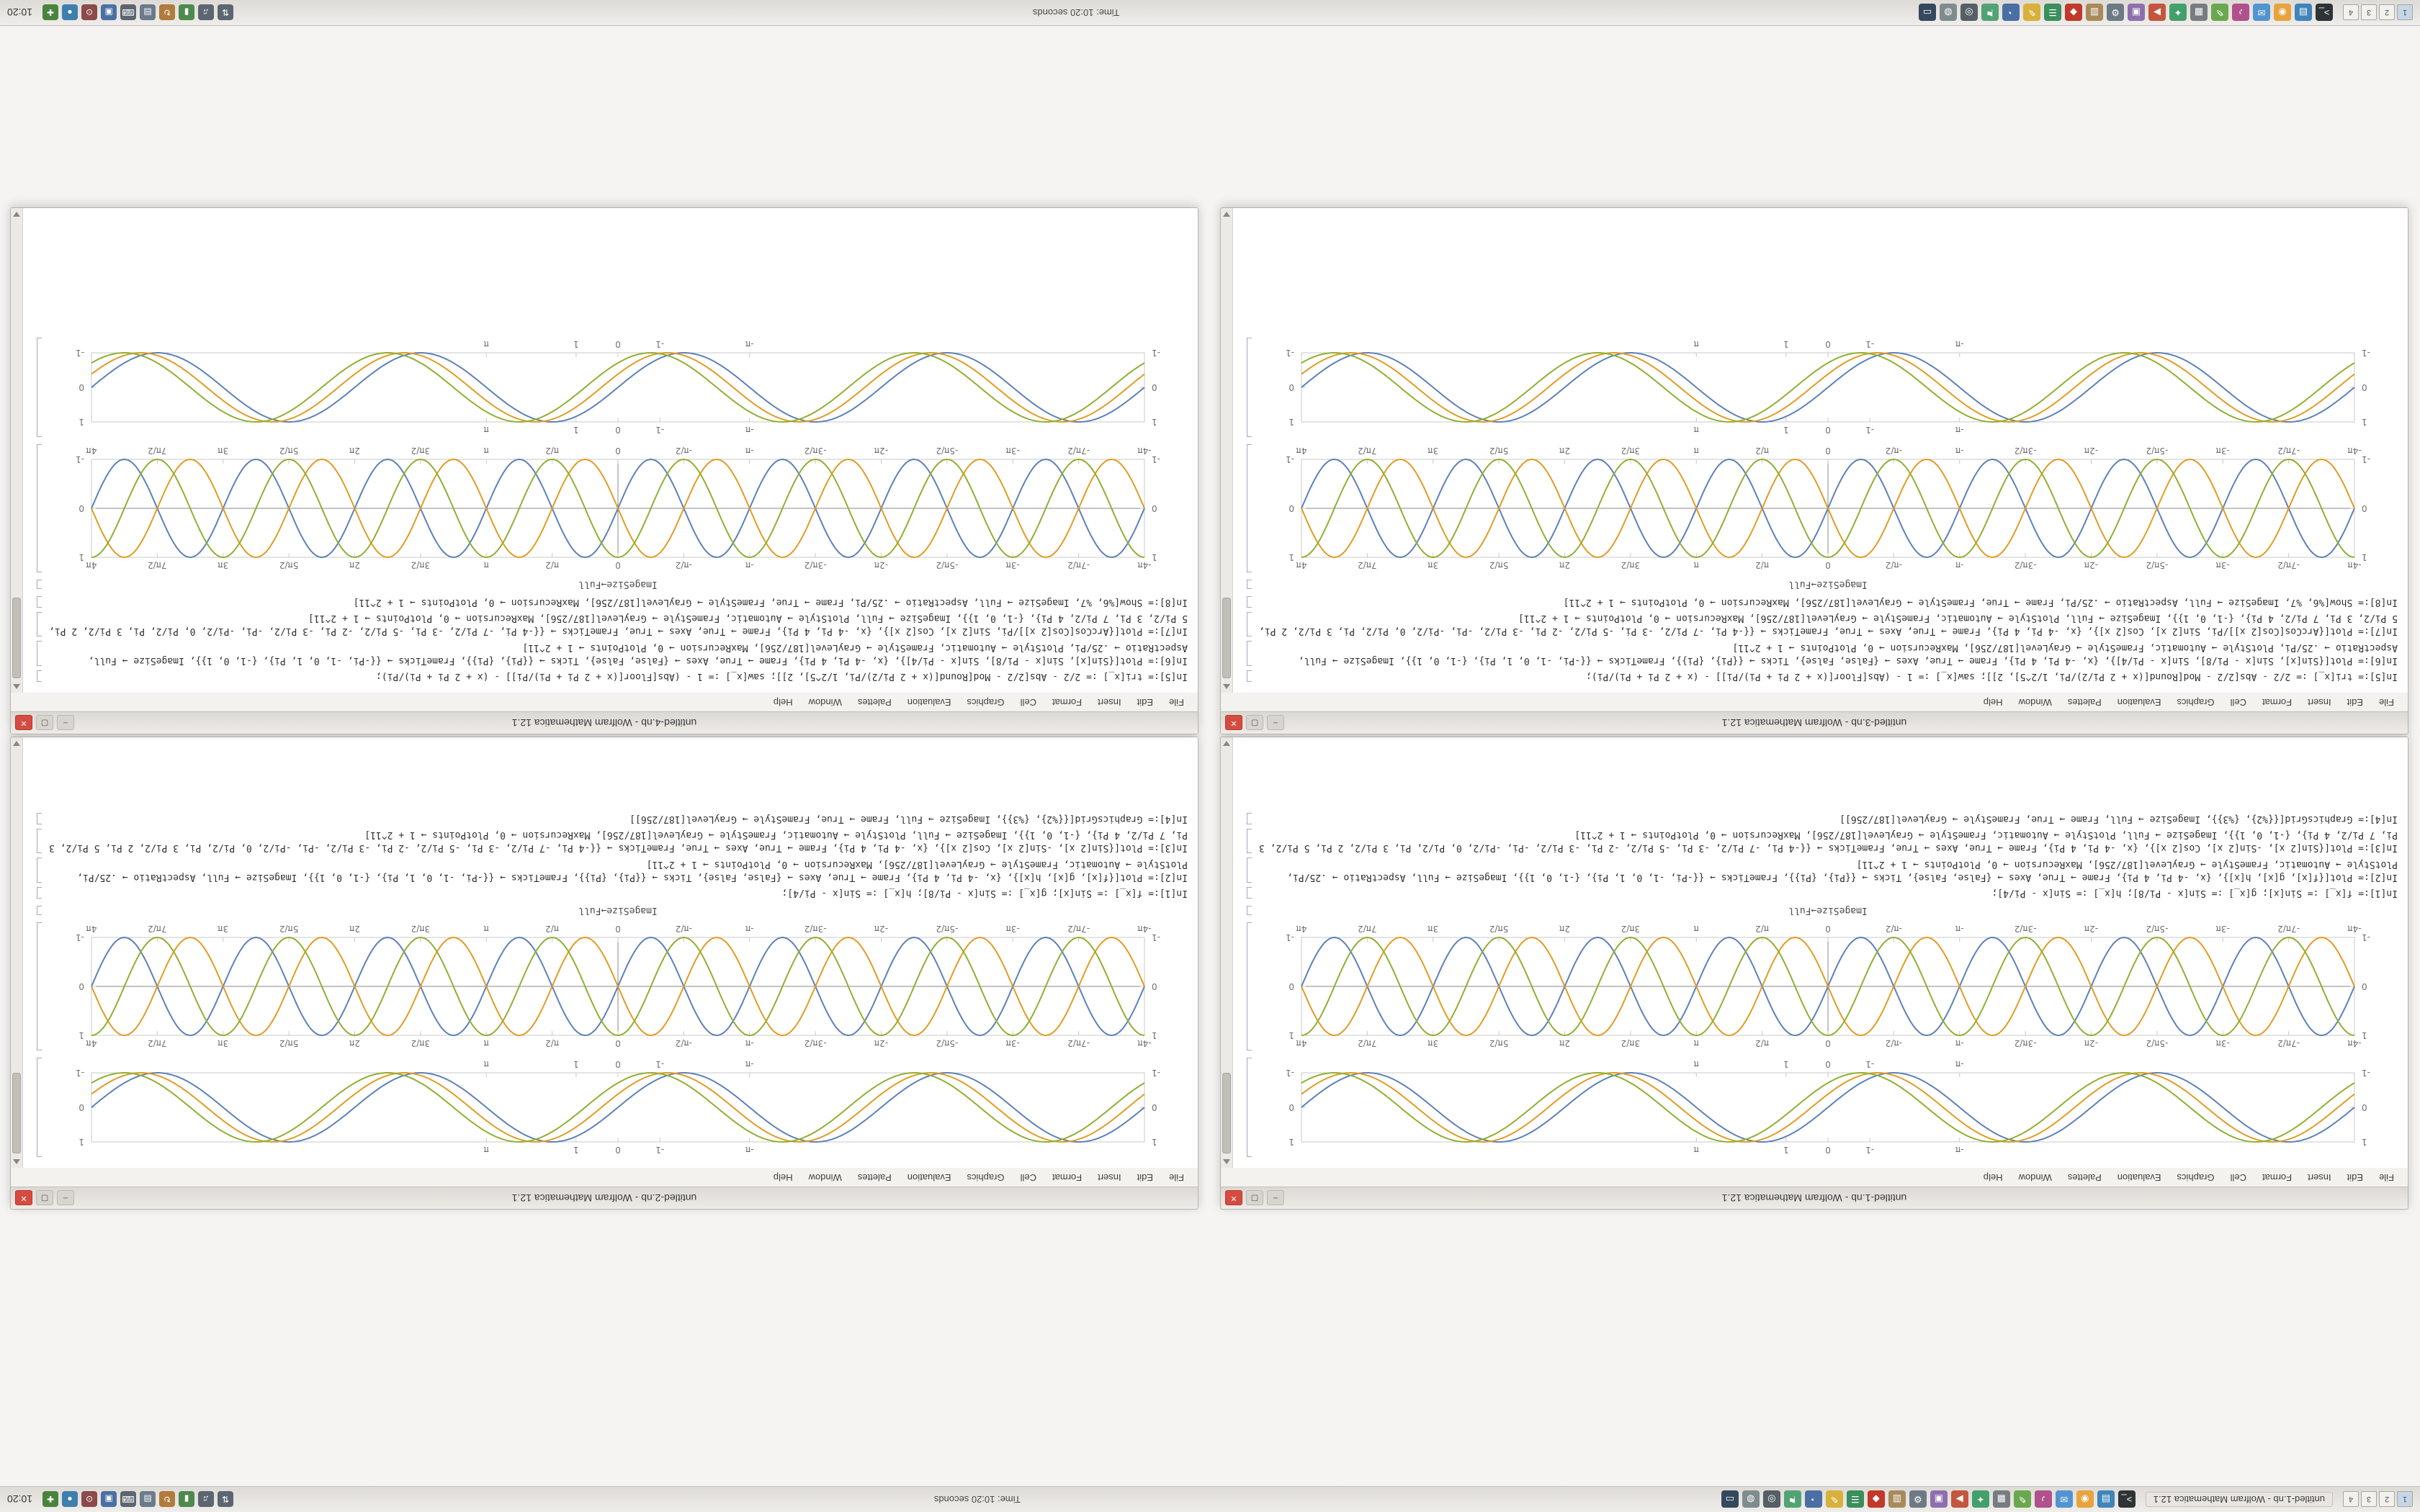  I want to click on tray-icon: ⌨, so click(128, 12).